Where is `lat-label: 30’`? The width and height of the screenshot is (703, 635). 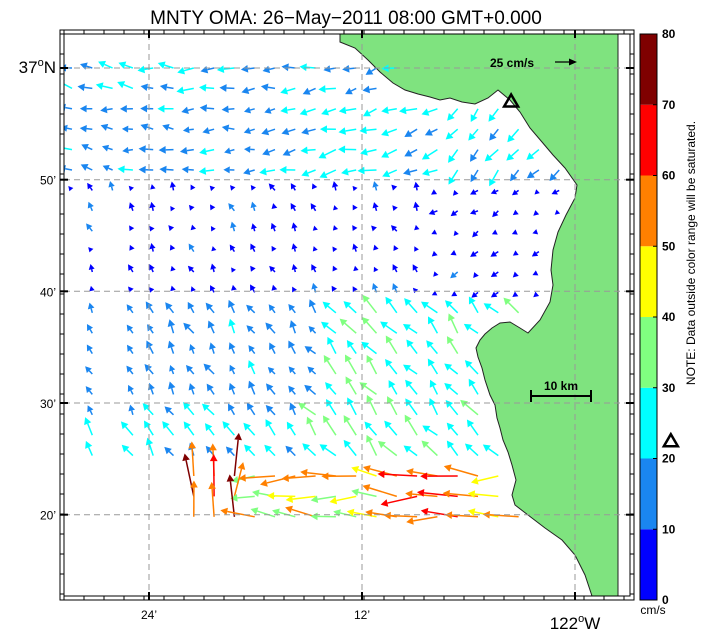
lat-label: 30’ is located at coordinates (48, 404).